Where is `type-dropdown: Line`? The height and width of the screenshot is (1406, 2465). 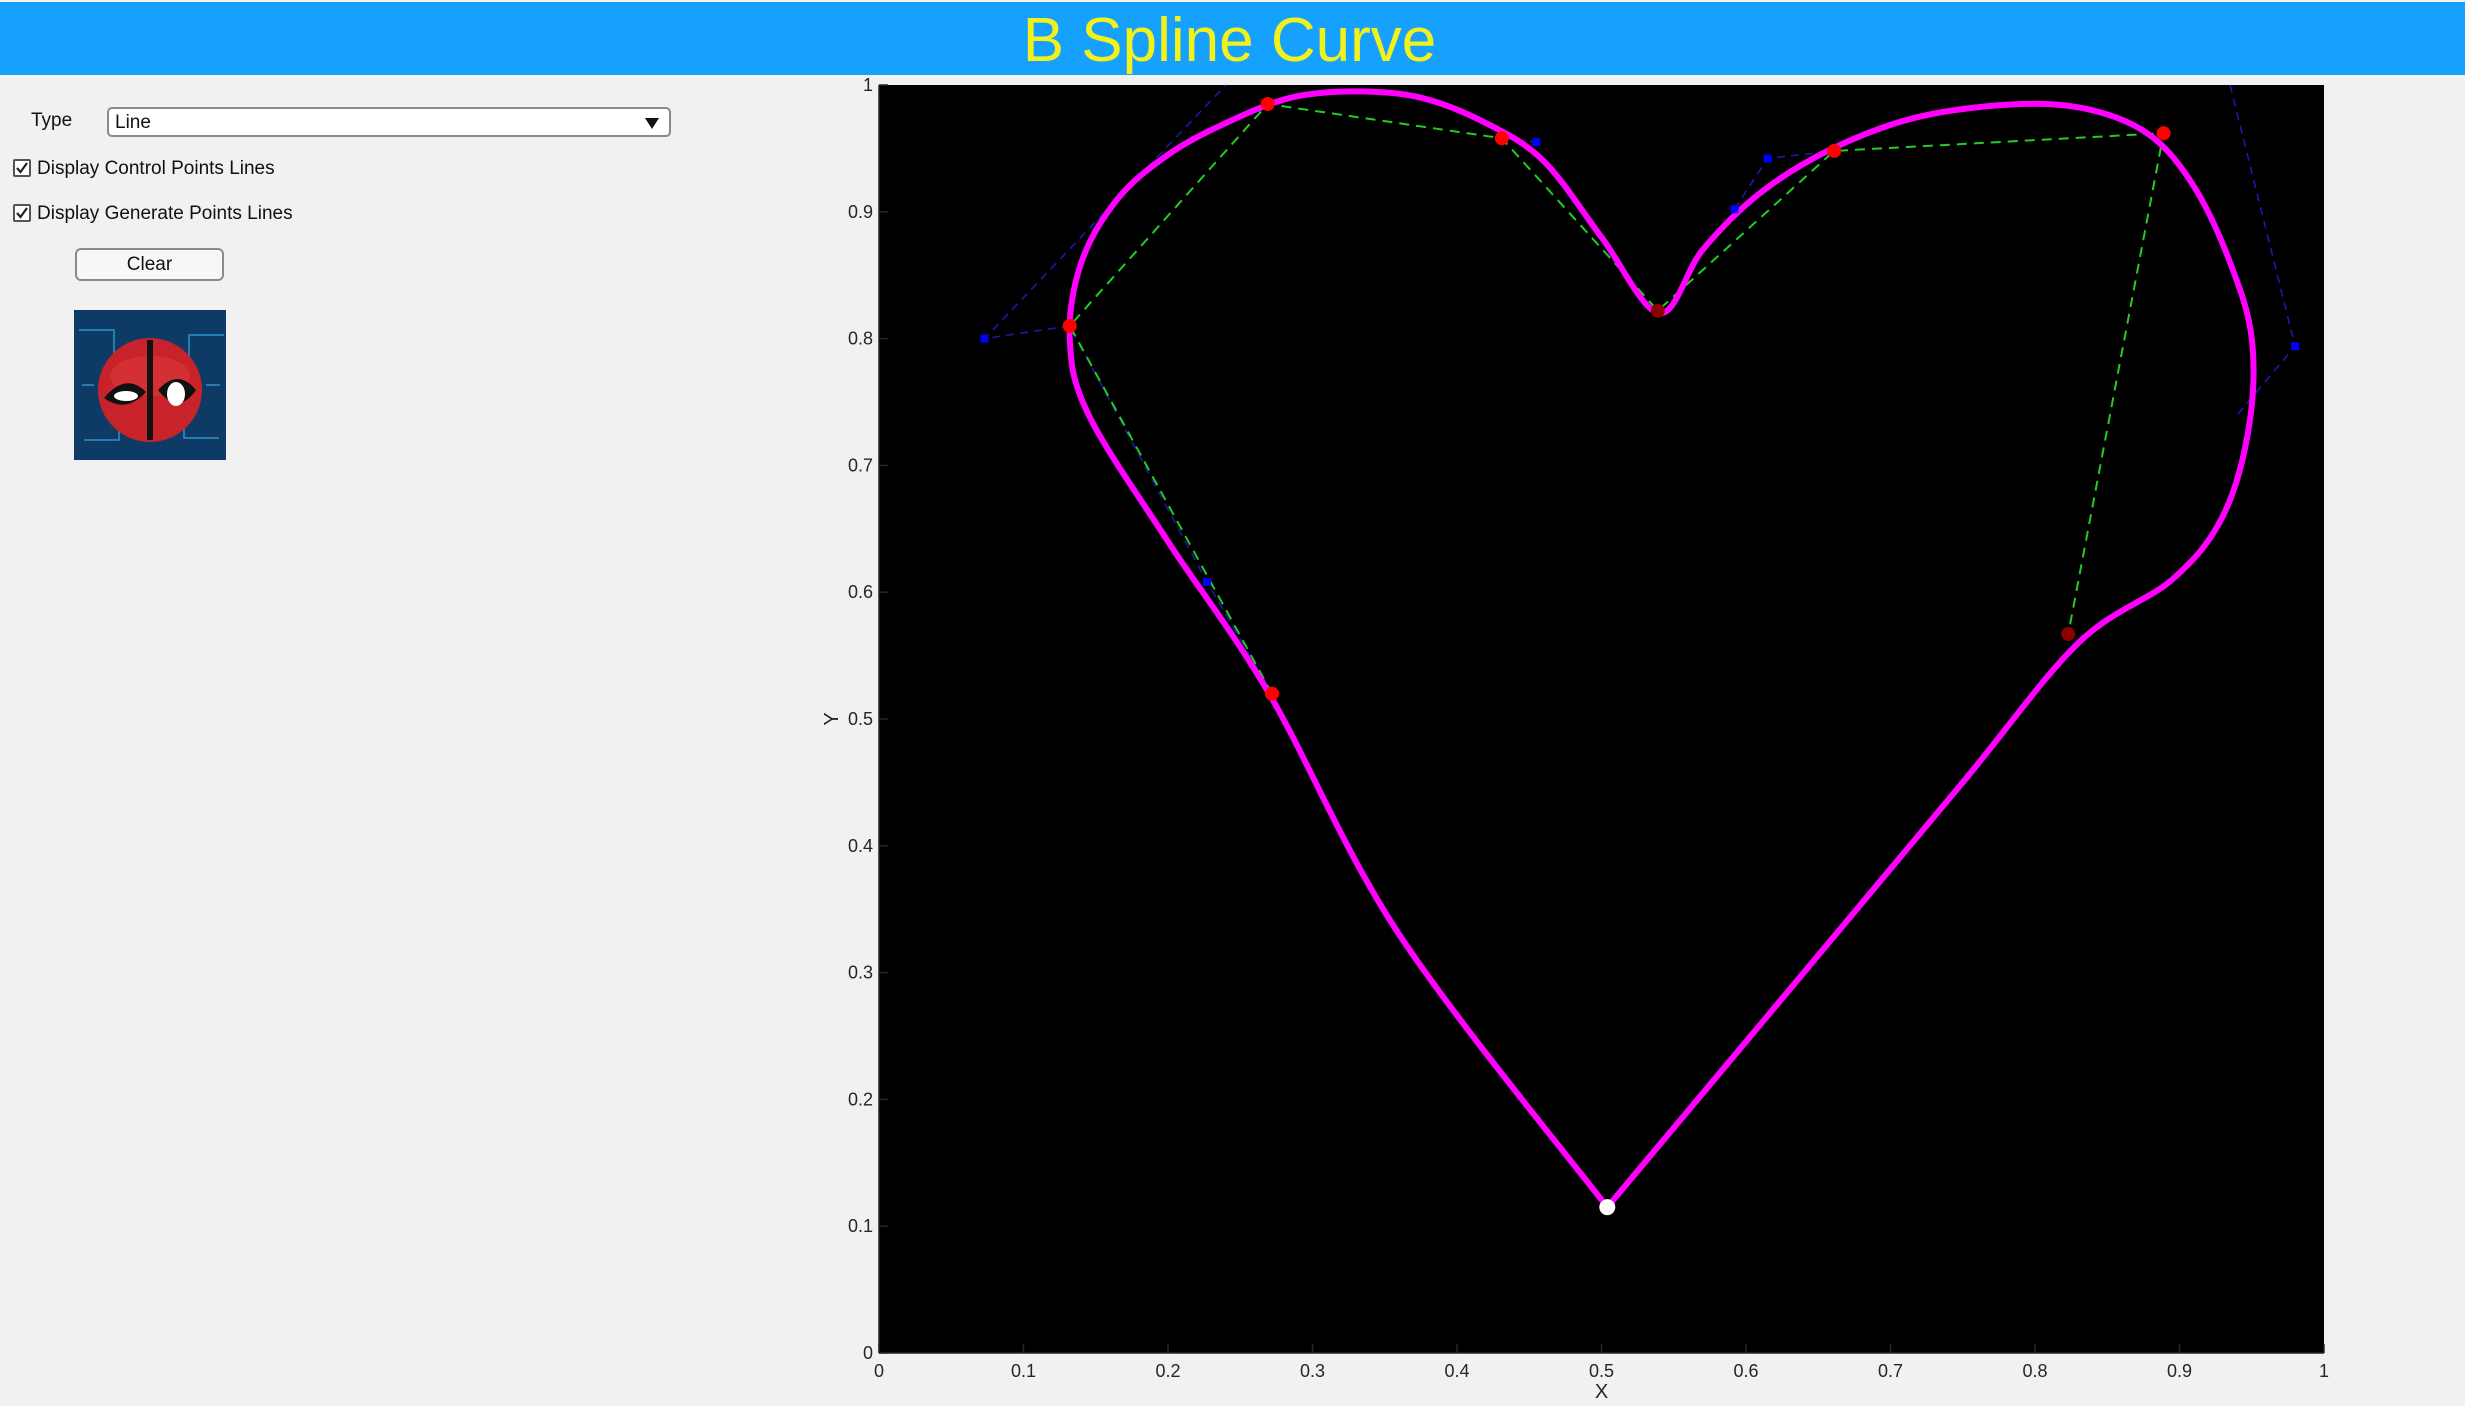
type-dropdown: Line is located at coordinates (389, 122).